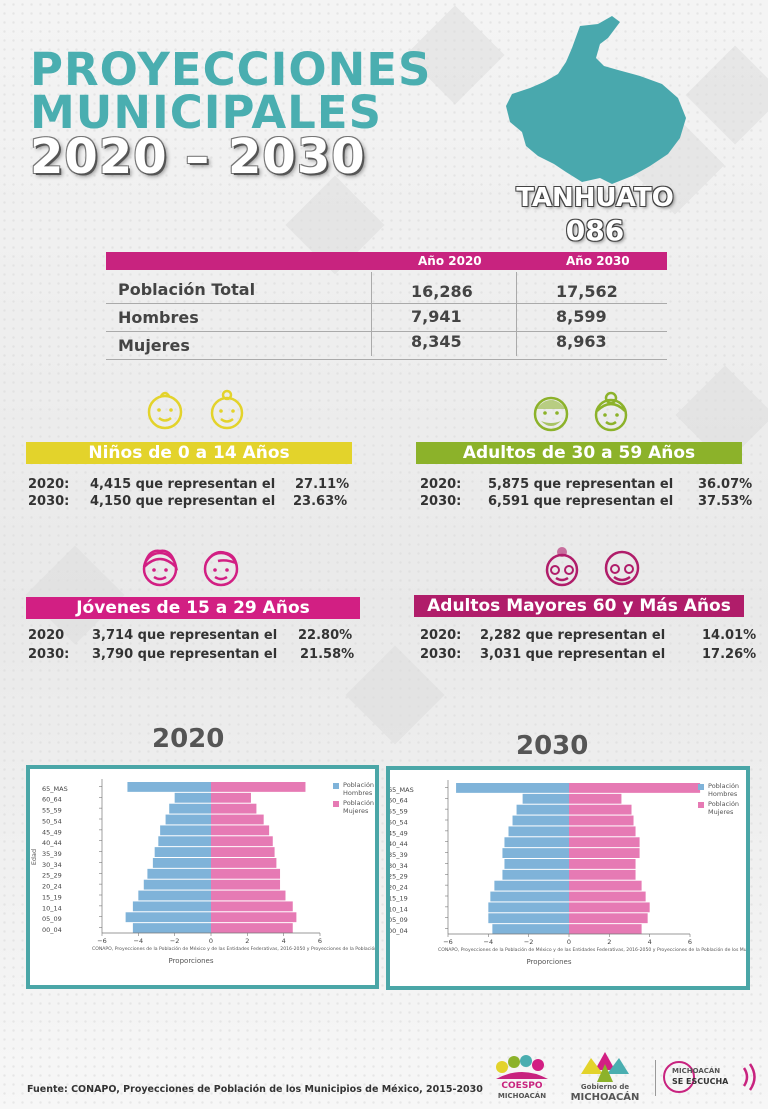 The image size is (768, 1109). Describe the element at coordinates (52, 832) in the screenshot. I see `tick-label-45_49: 45_49` at that location.